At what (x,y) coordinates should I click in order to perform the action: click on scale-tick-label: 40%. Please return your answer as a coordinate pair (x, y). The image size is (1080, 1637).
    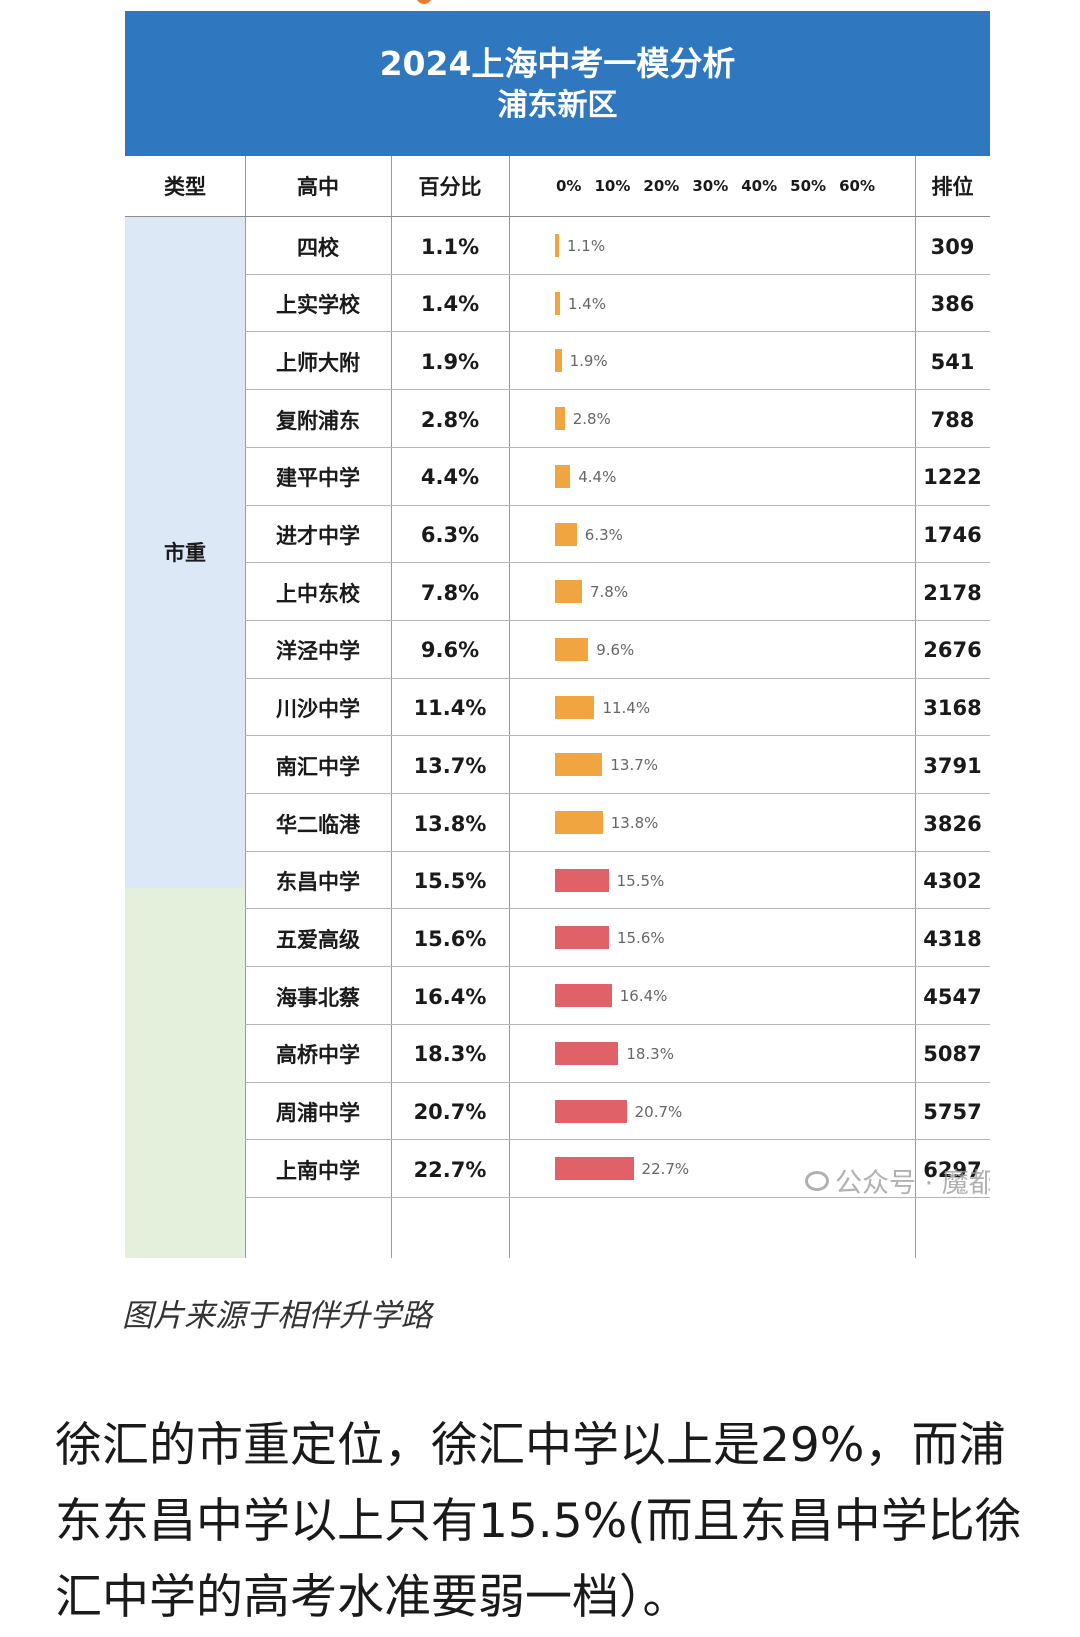
    Looking at the image, I should click on (759, 186).